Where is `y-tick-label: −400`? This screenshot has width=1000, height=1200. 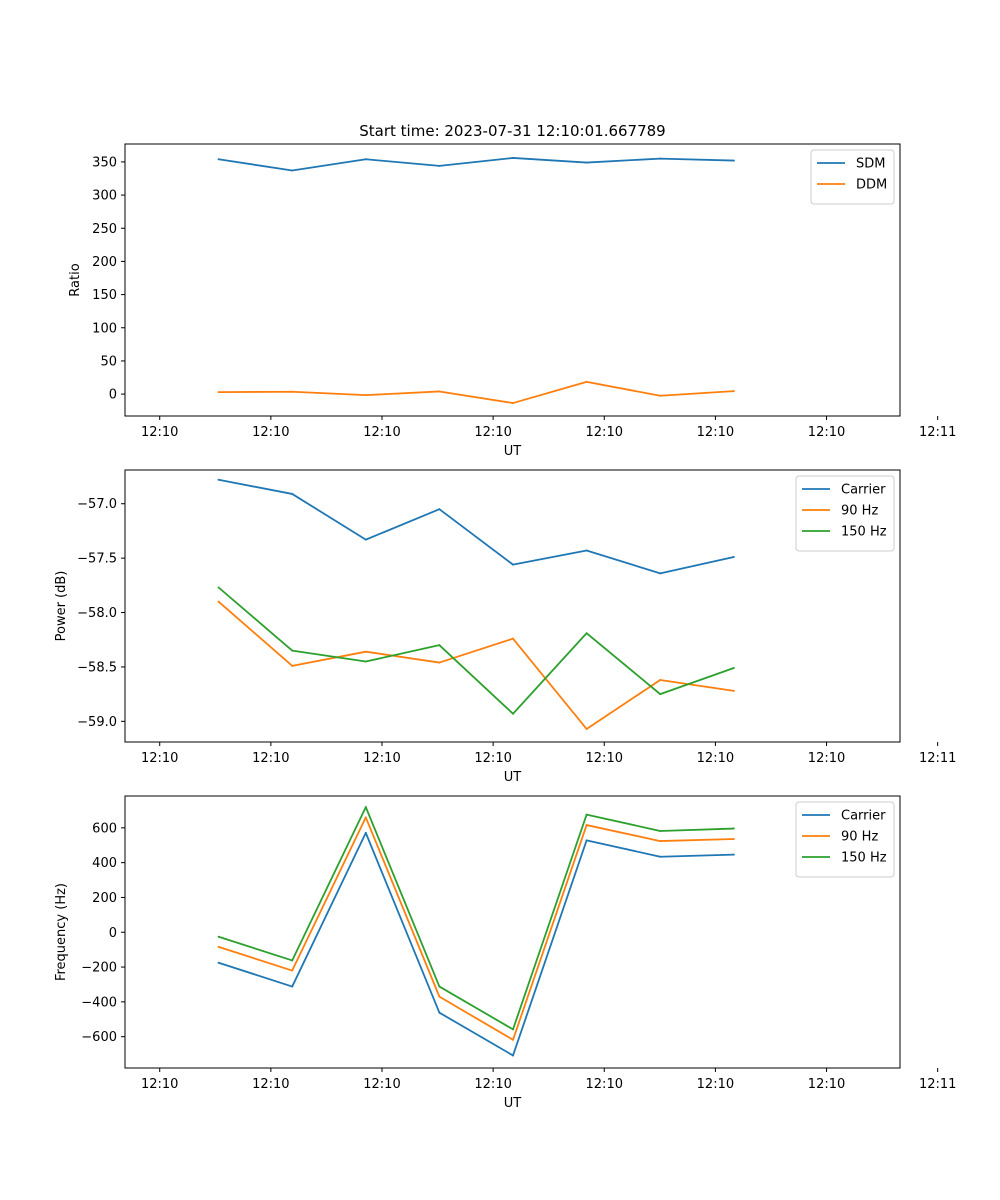 y-tick-label: −400 is located at coordinates (99, 1002).